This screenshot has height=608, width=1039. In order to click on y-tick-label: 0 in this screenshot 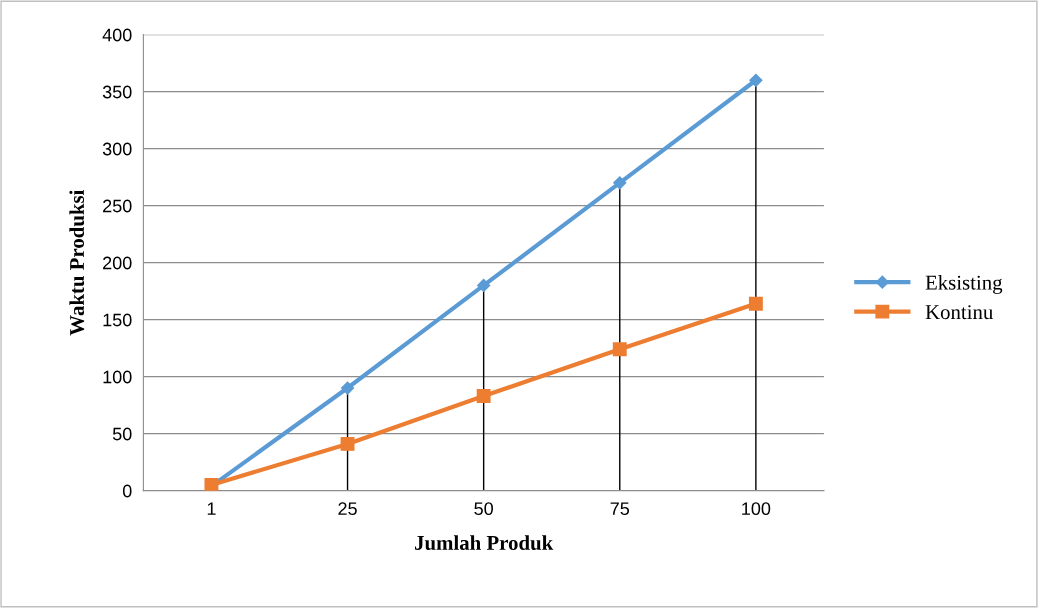, I will do `click(127, 491)`.